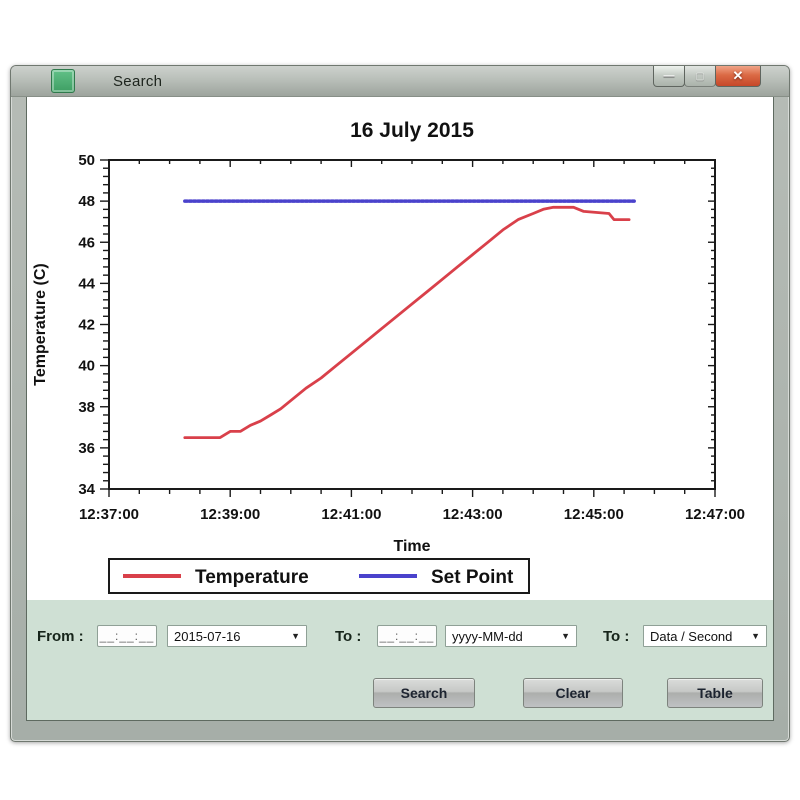  Describe the element at coordinates (407, 636) in the screenshot. I see `to-time-input` at that location.